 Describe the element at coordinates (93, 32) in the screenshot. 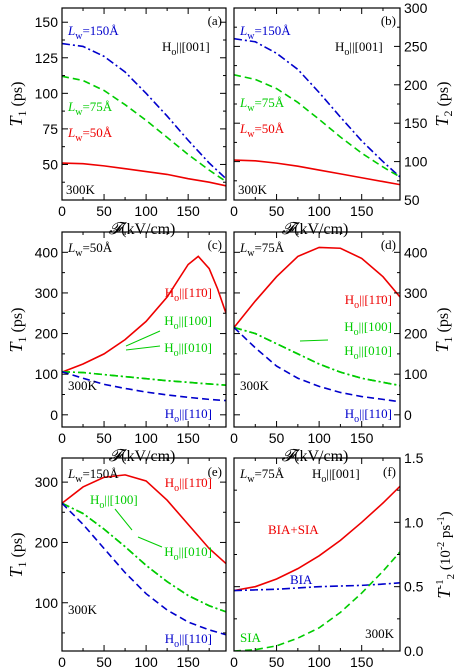

I see `annot-lw150-a: Lw=150Å` at that location.